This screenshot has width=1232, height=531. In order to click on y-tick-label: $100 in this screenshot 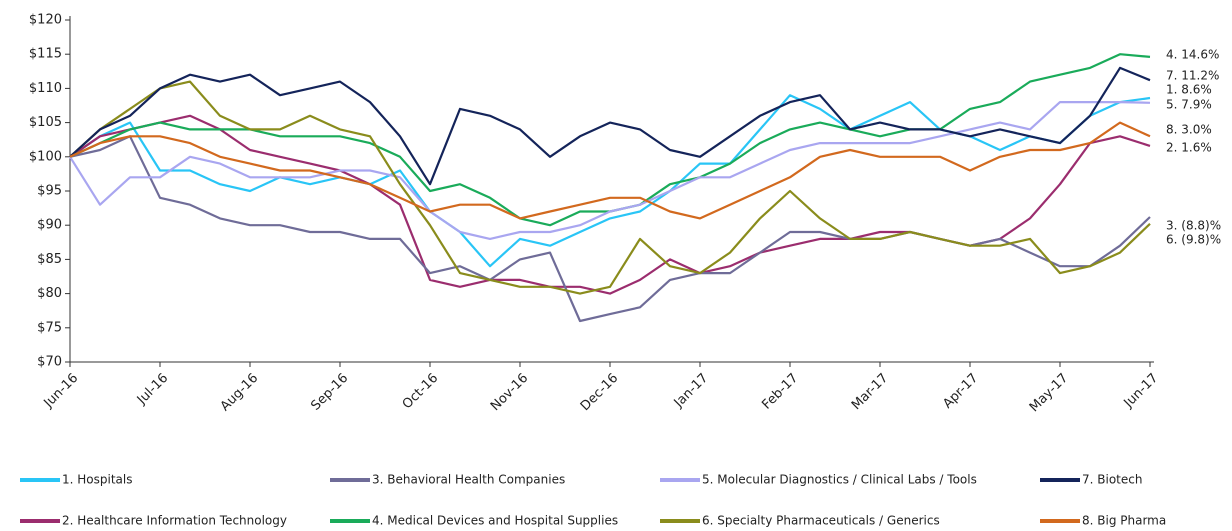, I will do `click(45, 156)`.